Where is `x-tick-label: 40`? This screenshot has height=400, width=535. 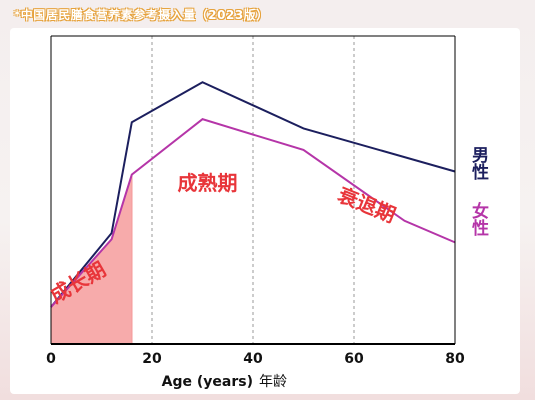 x-tick-label: 40 is located at coordinates (253, 359).